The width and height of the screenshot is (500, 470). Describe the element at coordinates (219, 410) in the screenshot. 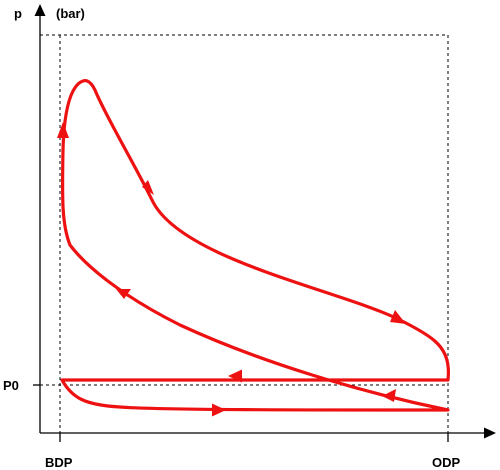

I see `flow-arrow-bottom` at that location.